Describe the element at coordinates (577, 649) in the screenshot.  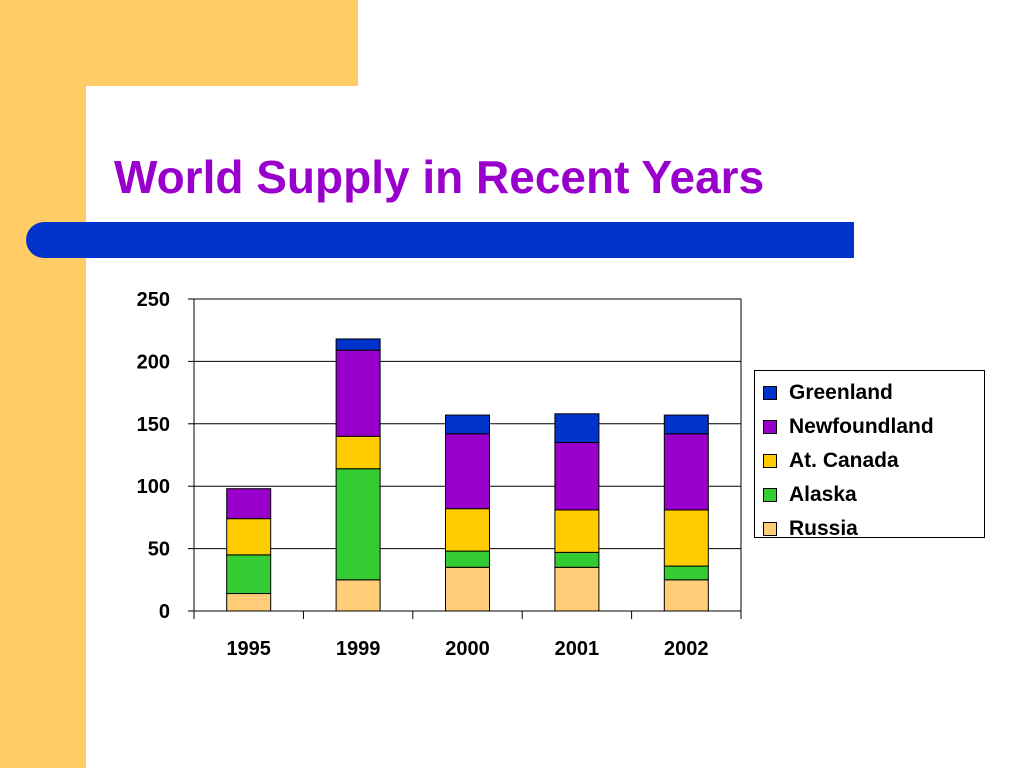
I see `x-tick-label: 2001` at that location.